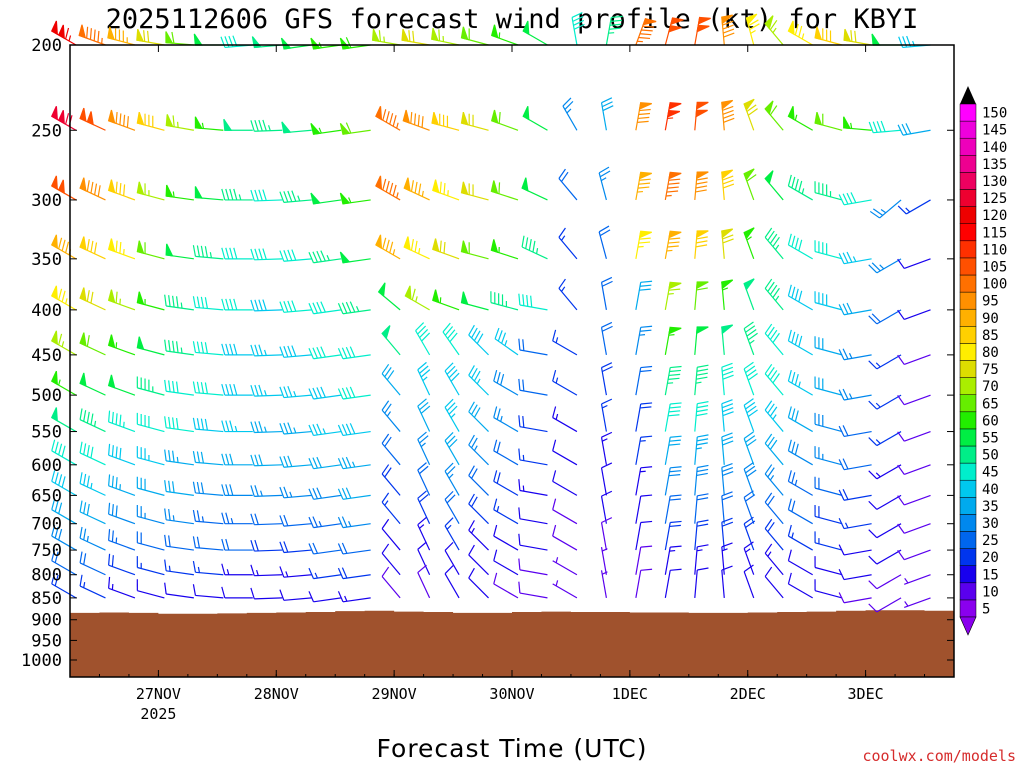 The width and height of the screenshot is (1024, 768). What do you see at coordinates (46, 551) in the screenshot?
I see `y-tick-label: 750` at bounding box center [46, 551].